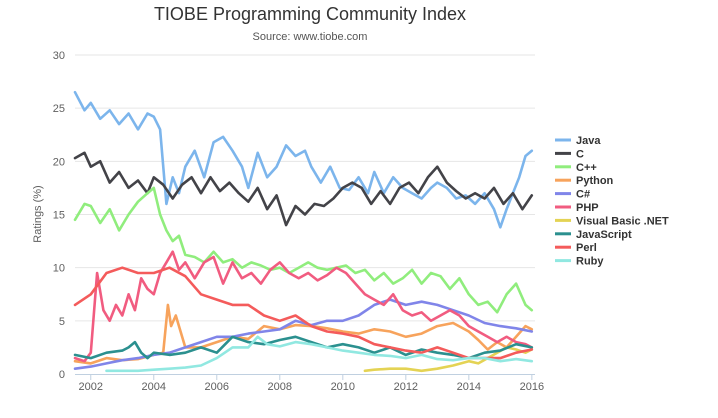  What do you see at coordinates (59, 162) in the screenshot?
I see `y-tick-label: 20` at bounding box center [59, 162].